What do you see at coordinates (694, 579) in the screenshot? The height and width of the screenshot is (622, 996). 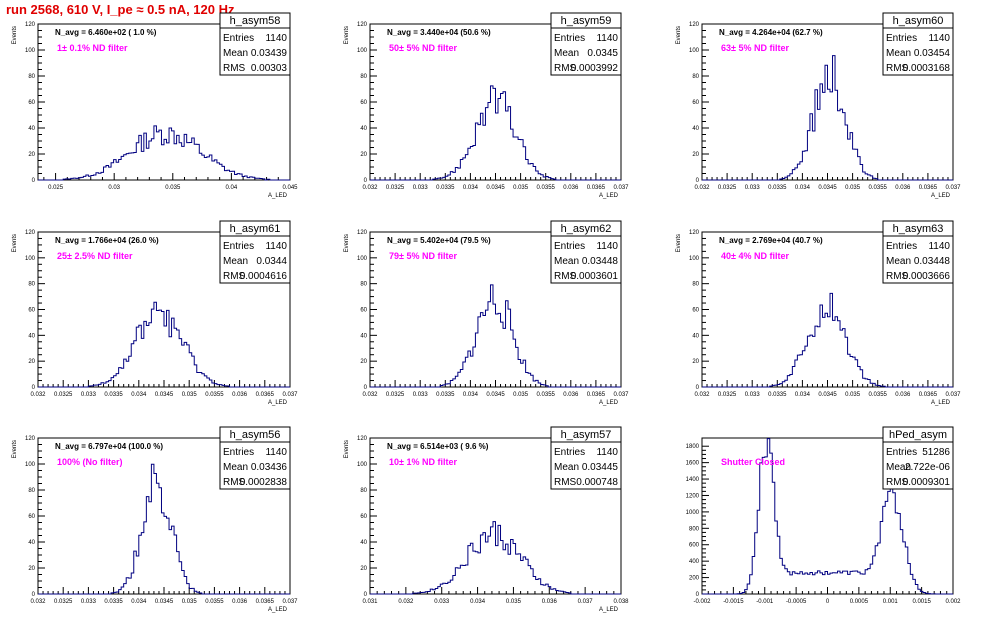 I see `y-tick-label: 200` at bounding box center [694, 579].